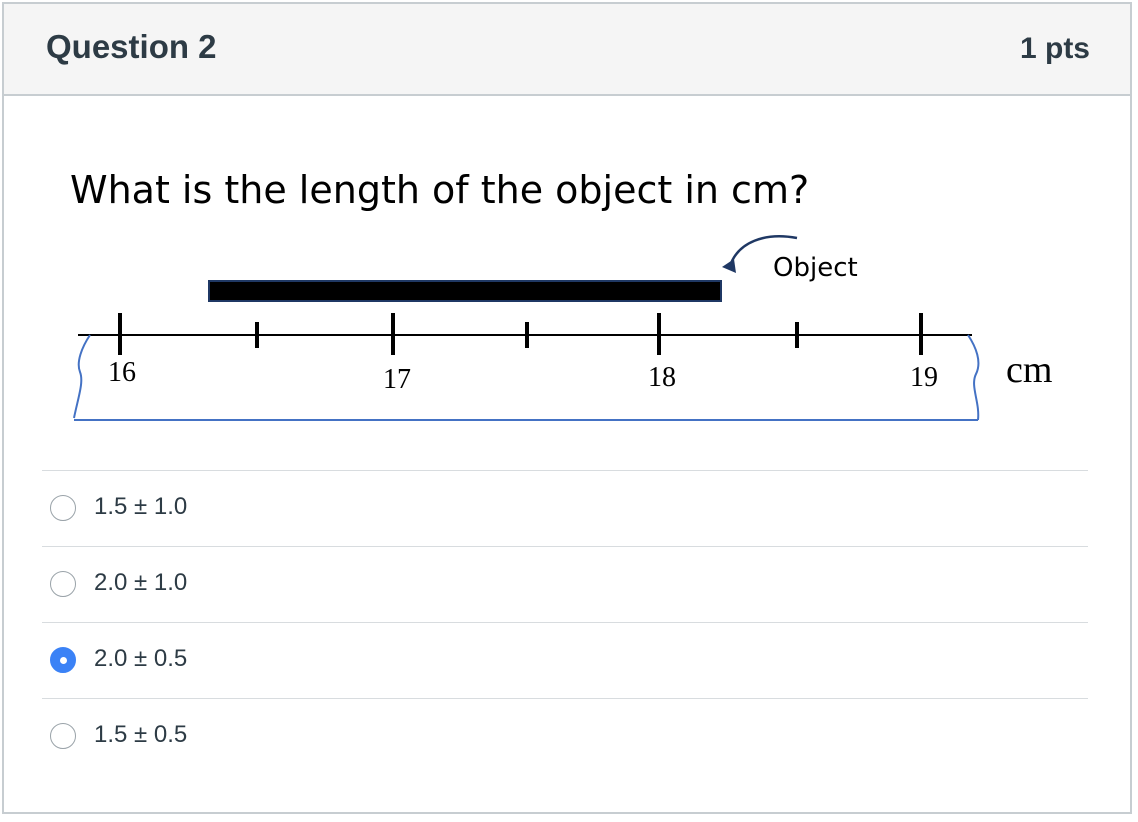 The image size is (1138, 822). What do you see at coordinates (815, 268) in the screenshot?
I see `object-label: Object` at bounding box center [815, 268].